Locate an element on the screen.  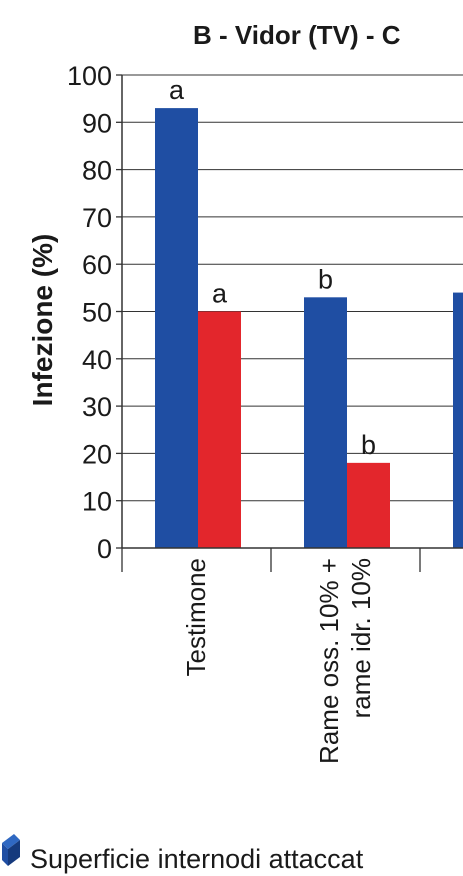
legend-swatch-front is located at coordinates (14, 853).